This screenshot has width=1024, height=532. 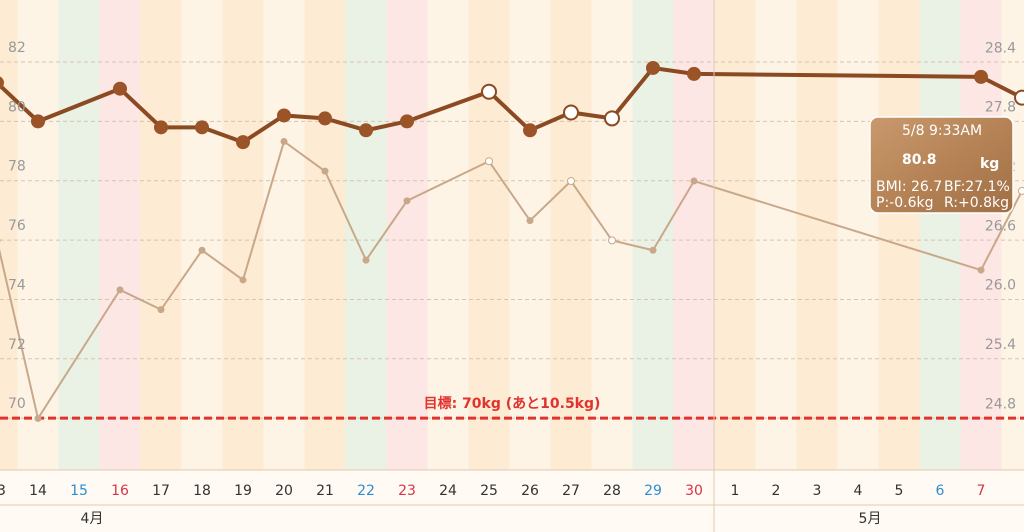 I want to click on date-row, so click(x=512, y=501).